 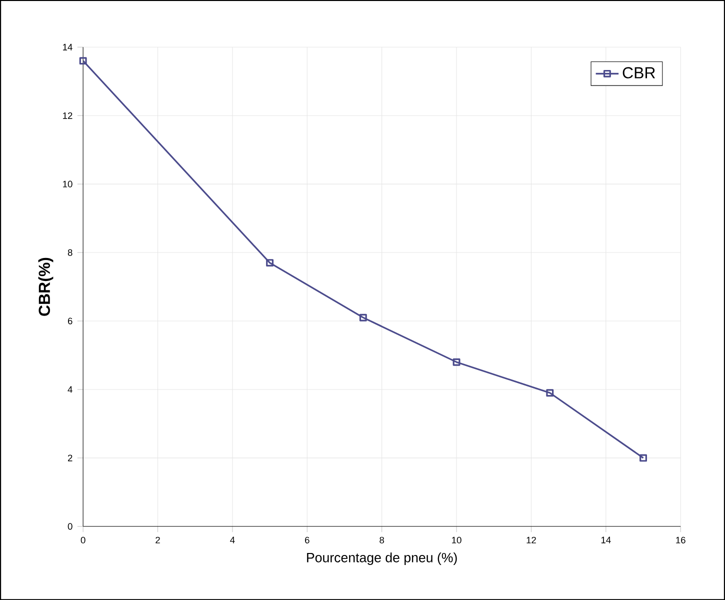 I want to click on y-tick-label: 6, so click(x=70, y=321).